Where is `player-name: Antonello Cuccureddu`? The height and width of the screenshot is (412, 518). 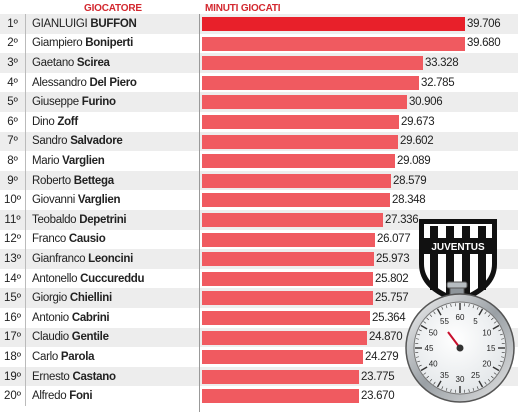
player-name: Antonello Cuccureddu is located at coordinates (88, 279).